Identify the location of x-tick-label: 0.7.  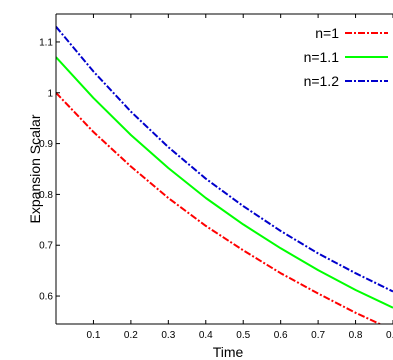
(318, 335).